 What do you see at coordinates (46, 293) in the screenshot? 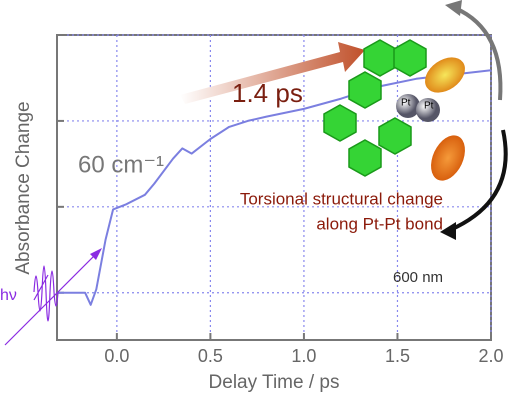
I see `pump-pulse` at bounding box center [46, 293].